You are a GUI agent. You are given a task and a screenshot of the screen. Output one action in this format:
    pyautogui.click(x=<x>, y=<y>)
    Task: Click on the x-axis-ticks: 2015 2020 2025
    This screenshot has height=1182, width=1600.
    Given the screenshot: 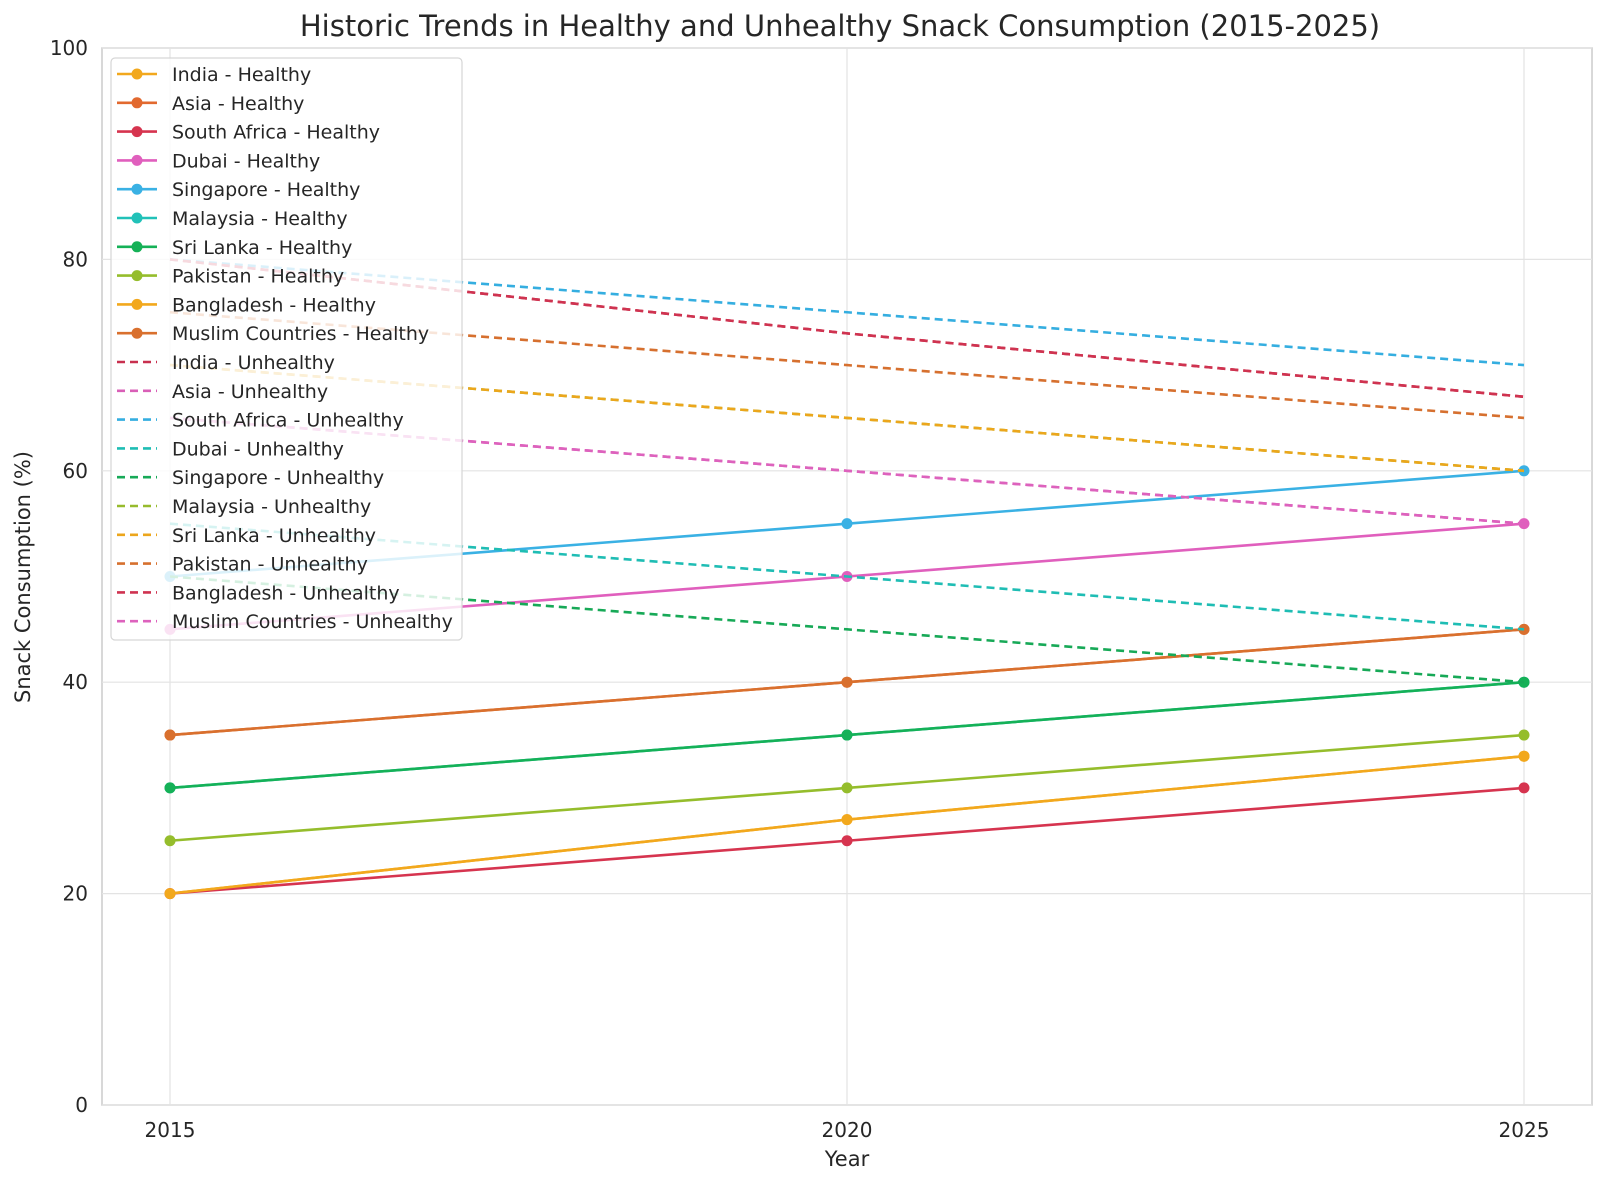 What is the action you would take?
    pyautogui.click(x=847, y=1130)
    